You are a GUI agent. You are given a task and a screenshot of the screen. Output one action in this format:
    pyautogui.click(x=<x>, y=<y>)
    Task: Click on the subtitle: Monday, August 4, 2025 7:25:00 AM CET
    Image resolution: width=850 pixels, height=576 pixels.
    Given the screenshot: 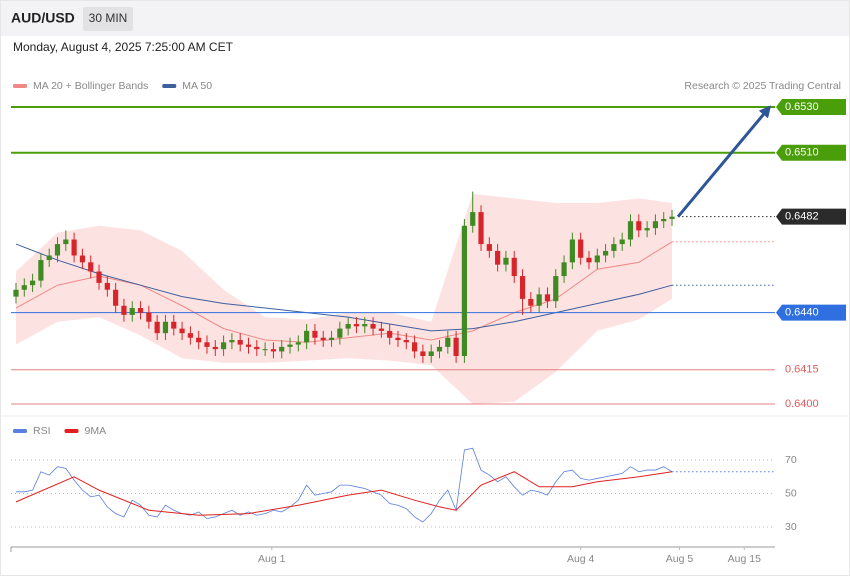 What is the action you would take?
    pyautogui.click(x=123, y=47)
    